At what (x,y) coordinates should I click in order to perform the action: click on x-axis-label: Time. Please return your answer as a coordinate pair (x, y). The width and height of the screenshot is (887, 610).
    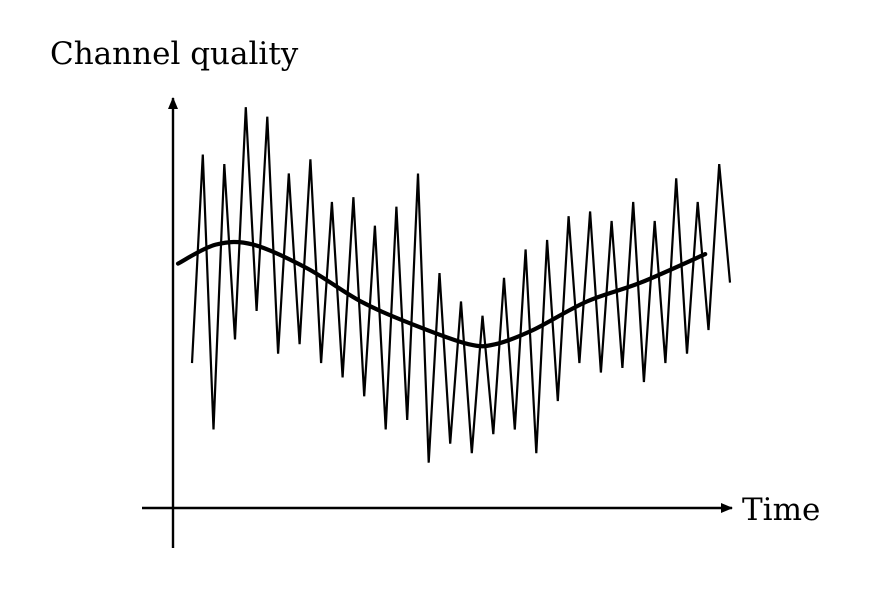
    Looking at the image, I should click on (781, 510).